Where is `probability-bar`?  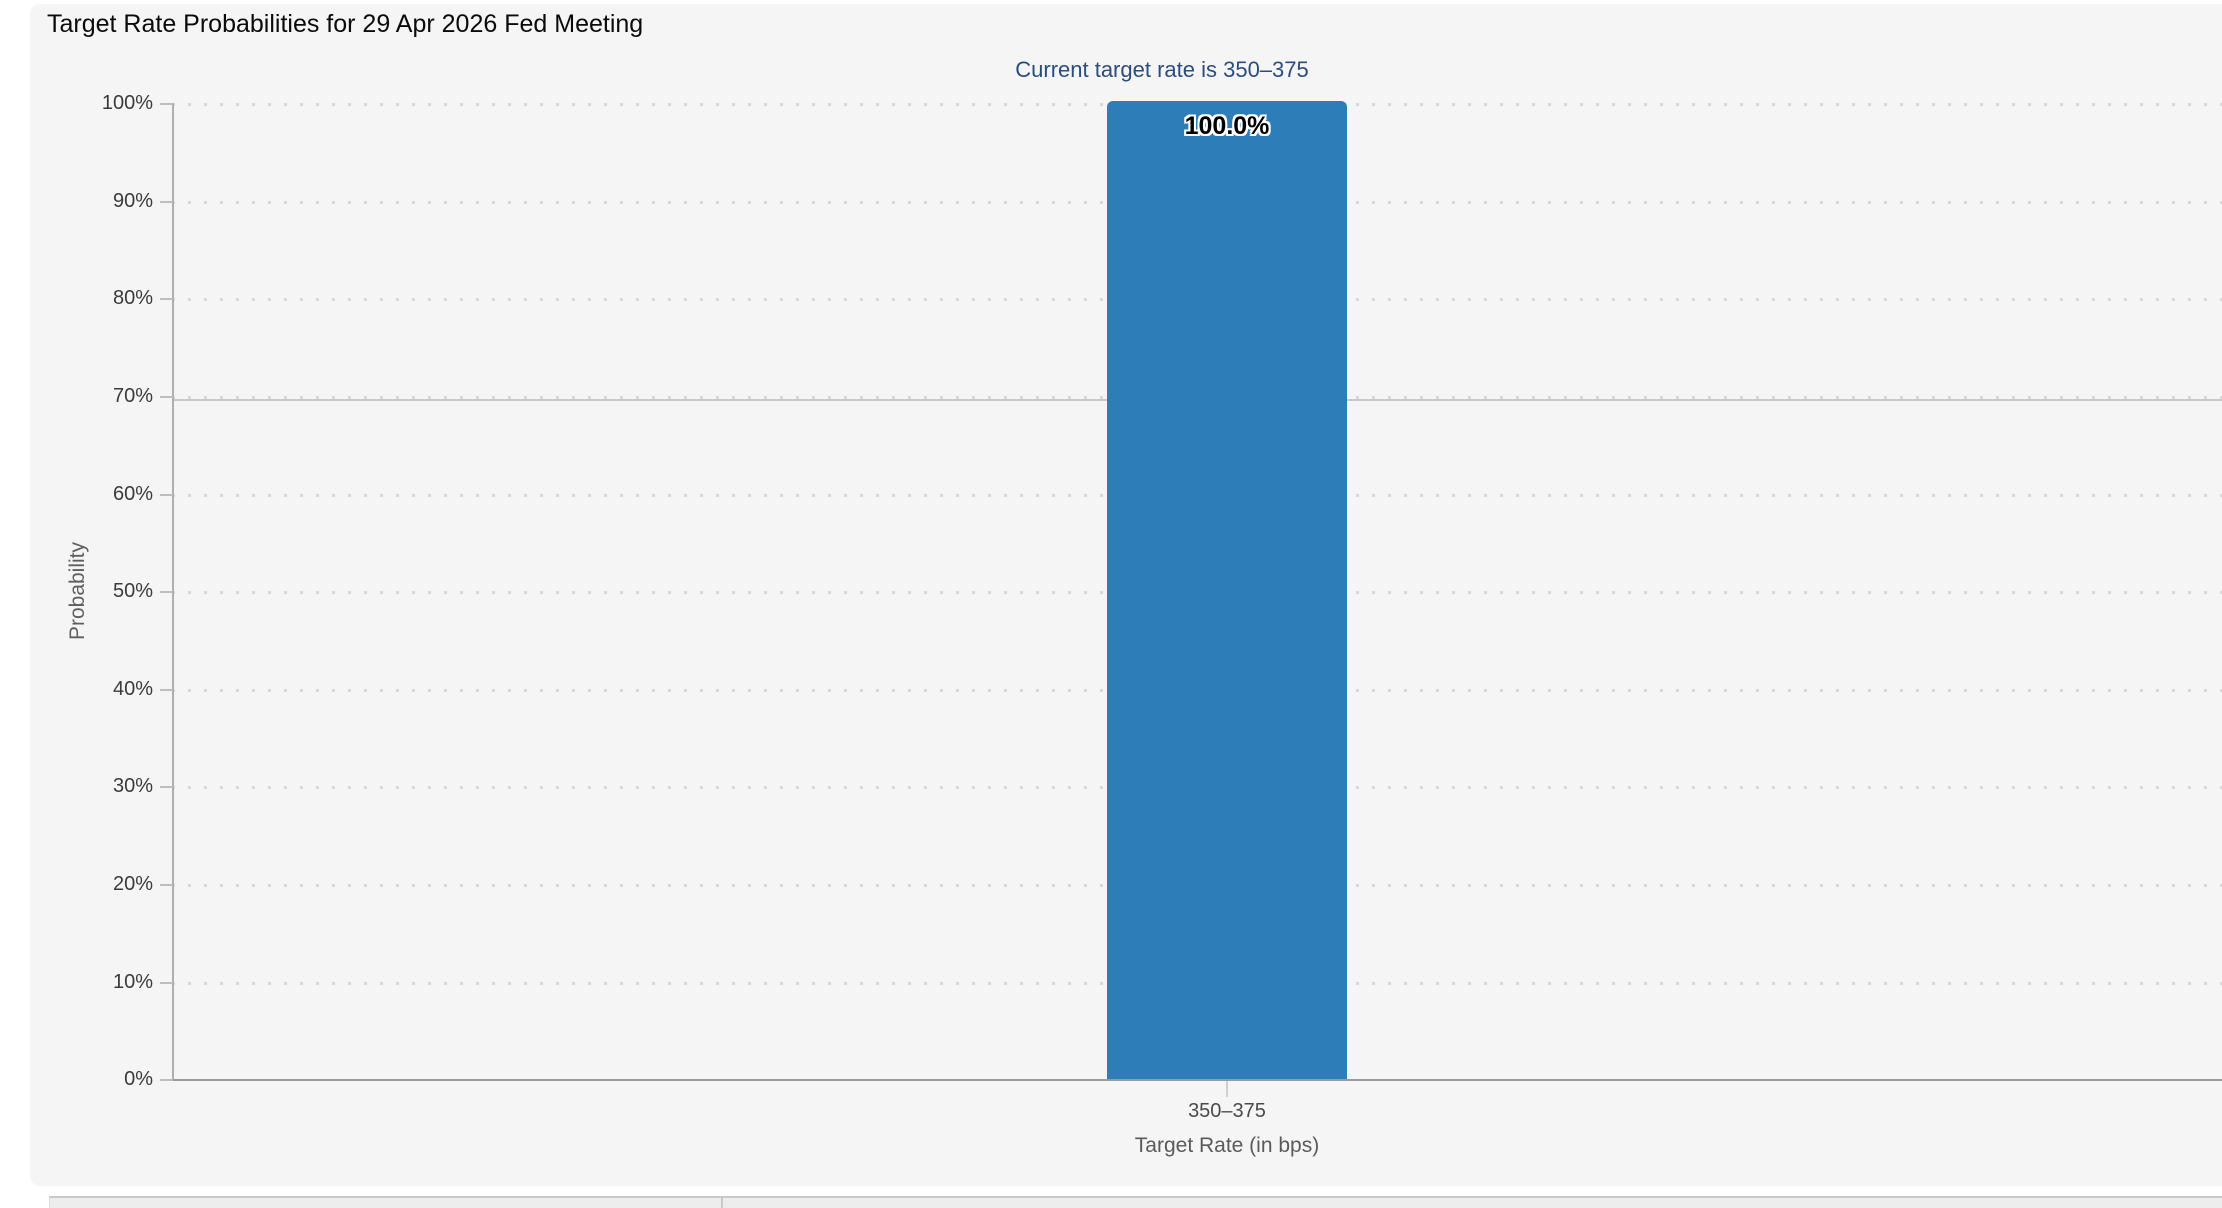
probability-bar is located at coordinates (1227, 590).